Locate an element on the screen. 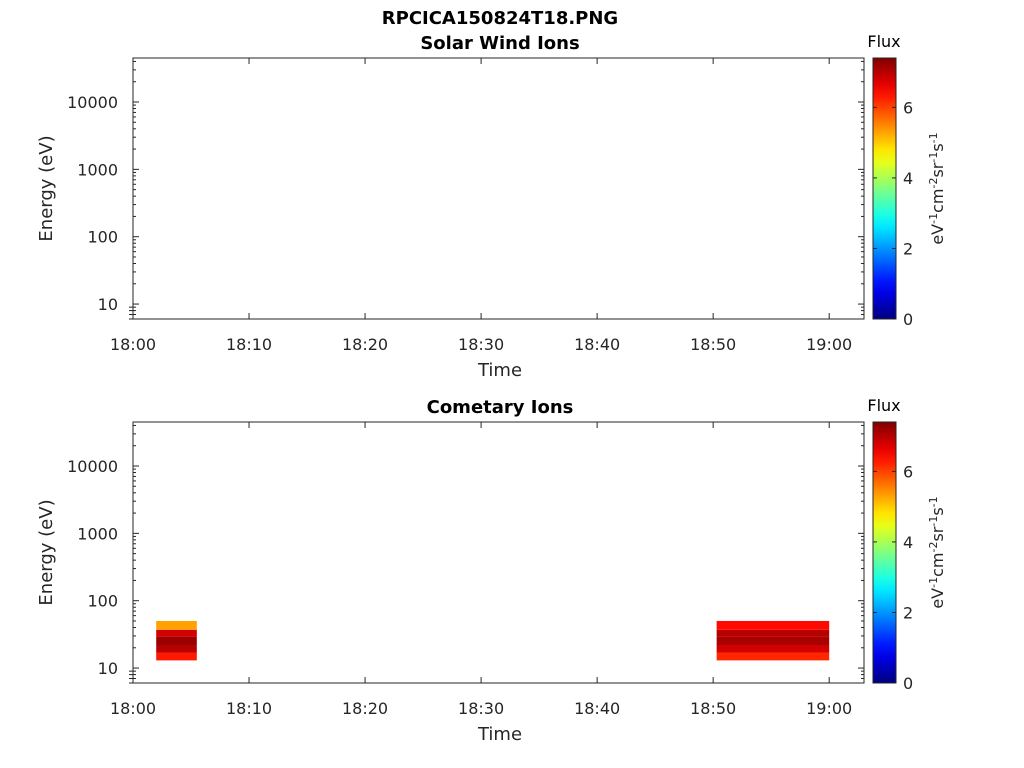 The height and width of the screenshot is (768, 1024). figure-title: RPCICA150824T18.PNG is located at coordinates (500, 18).